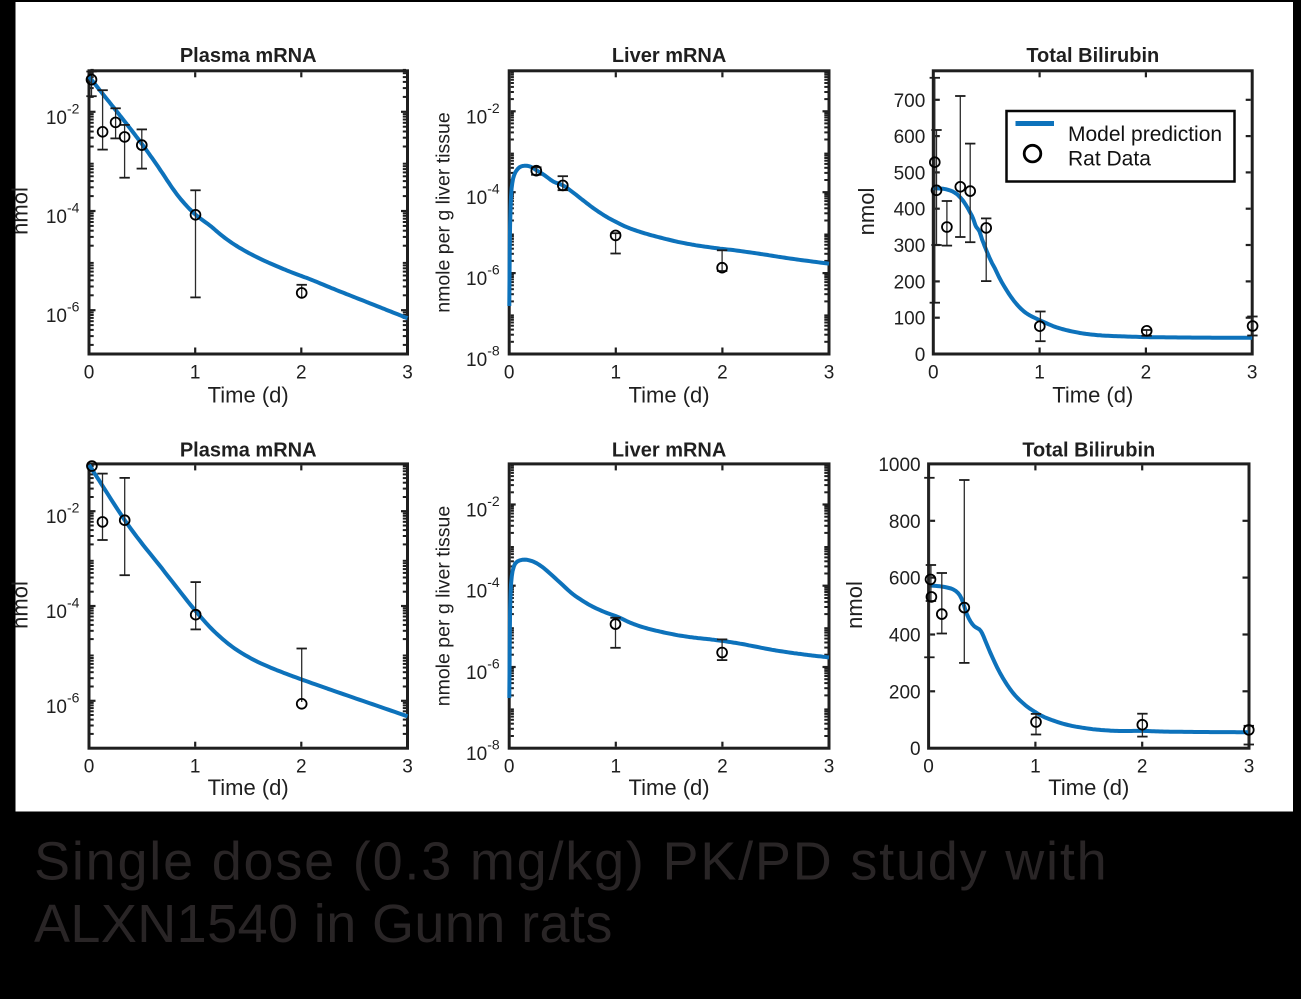 The image size is (1301, 999). Describe the element at coordinates (910, 246) in the screenshot. I see `svg-text: 300` at that location.